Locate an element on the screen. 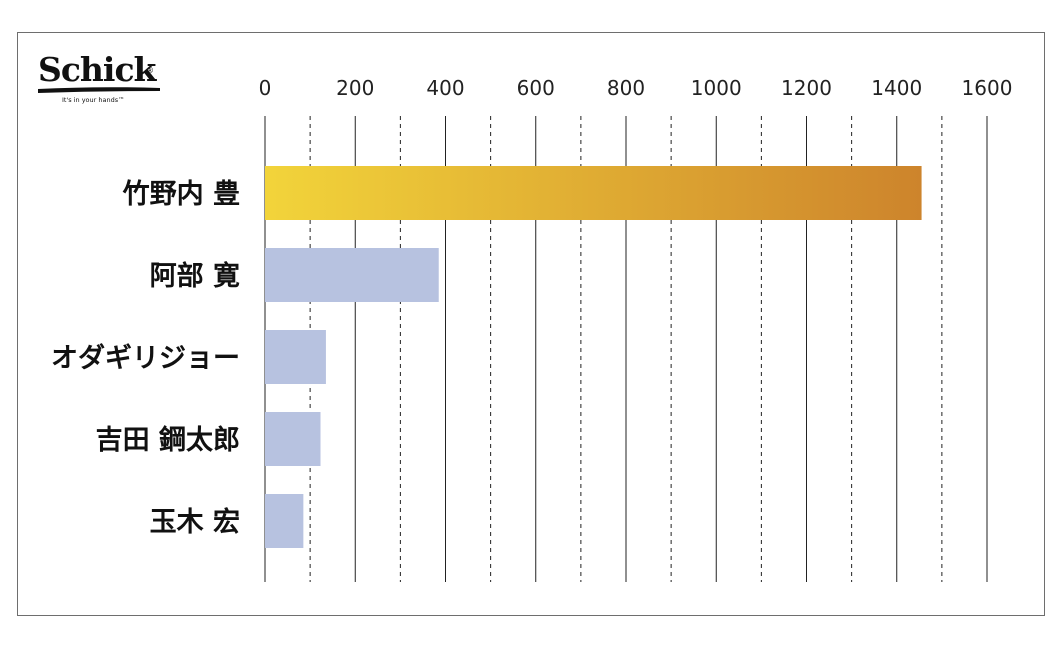 The height and width of the screenshot is (650, 1063). x-tick-label: 200 is located at coordinates (355, 88).